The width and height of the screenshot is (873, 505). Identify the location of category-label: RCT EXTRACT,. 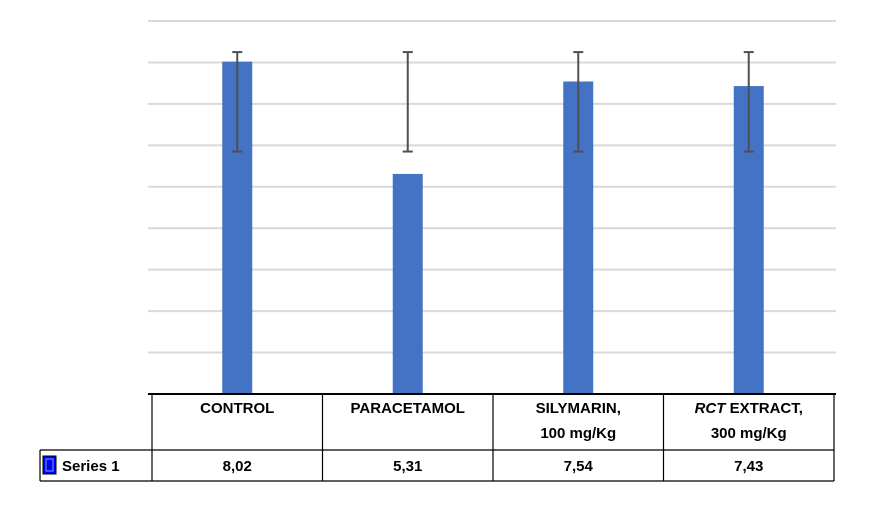
(749, 408).